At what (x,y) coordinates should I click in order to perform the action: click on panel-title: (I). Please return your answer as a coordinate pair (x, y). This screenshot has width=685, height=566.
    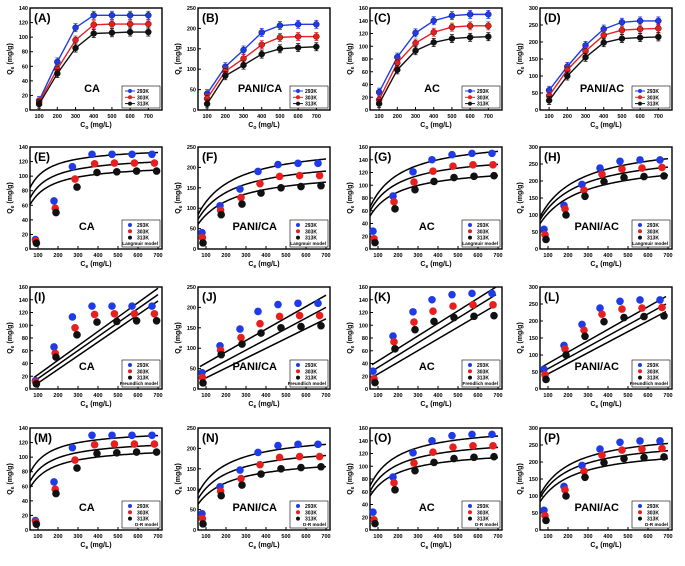
    Looking at the image, I should click on (39, 297).